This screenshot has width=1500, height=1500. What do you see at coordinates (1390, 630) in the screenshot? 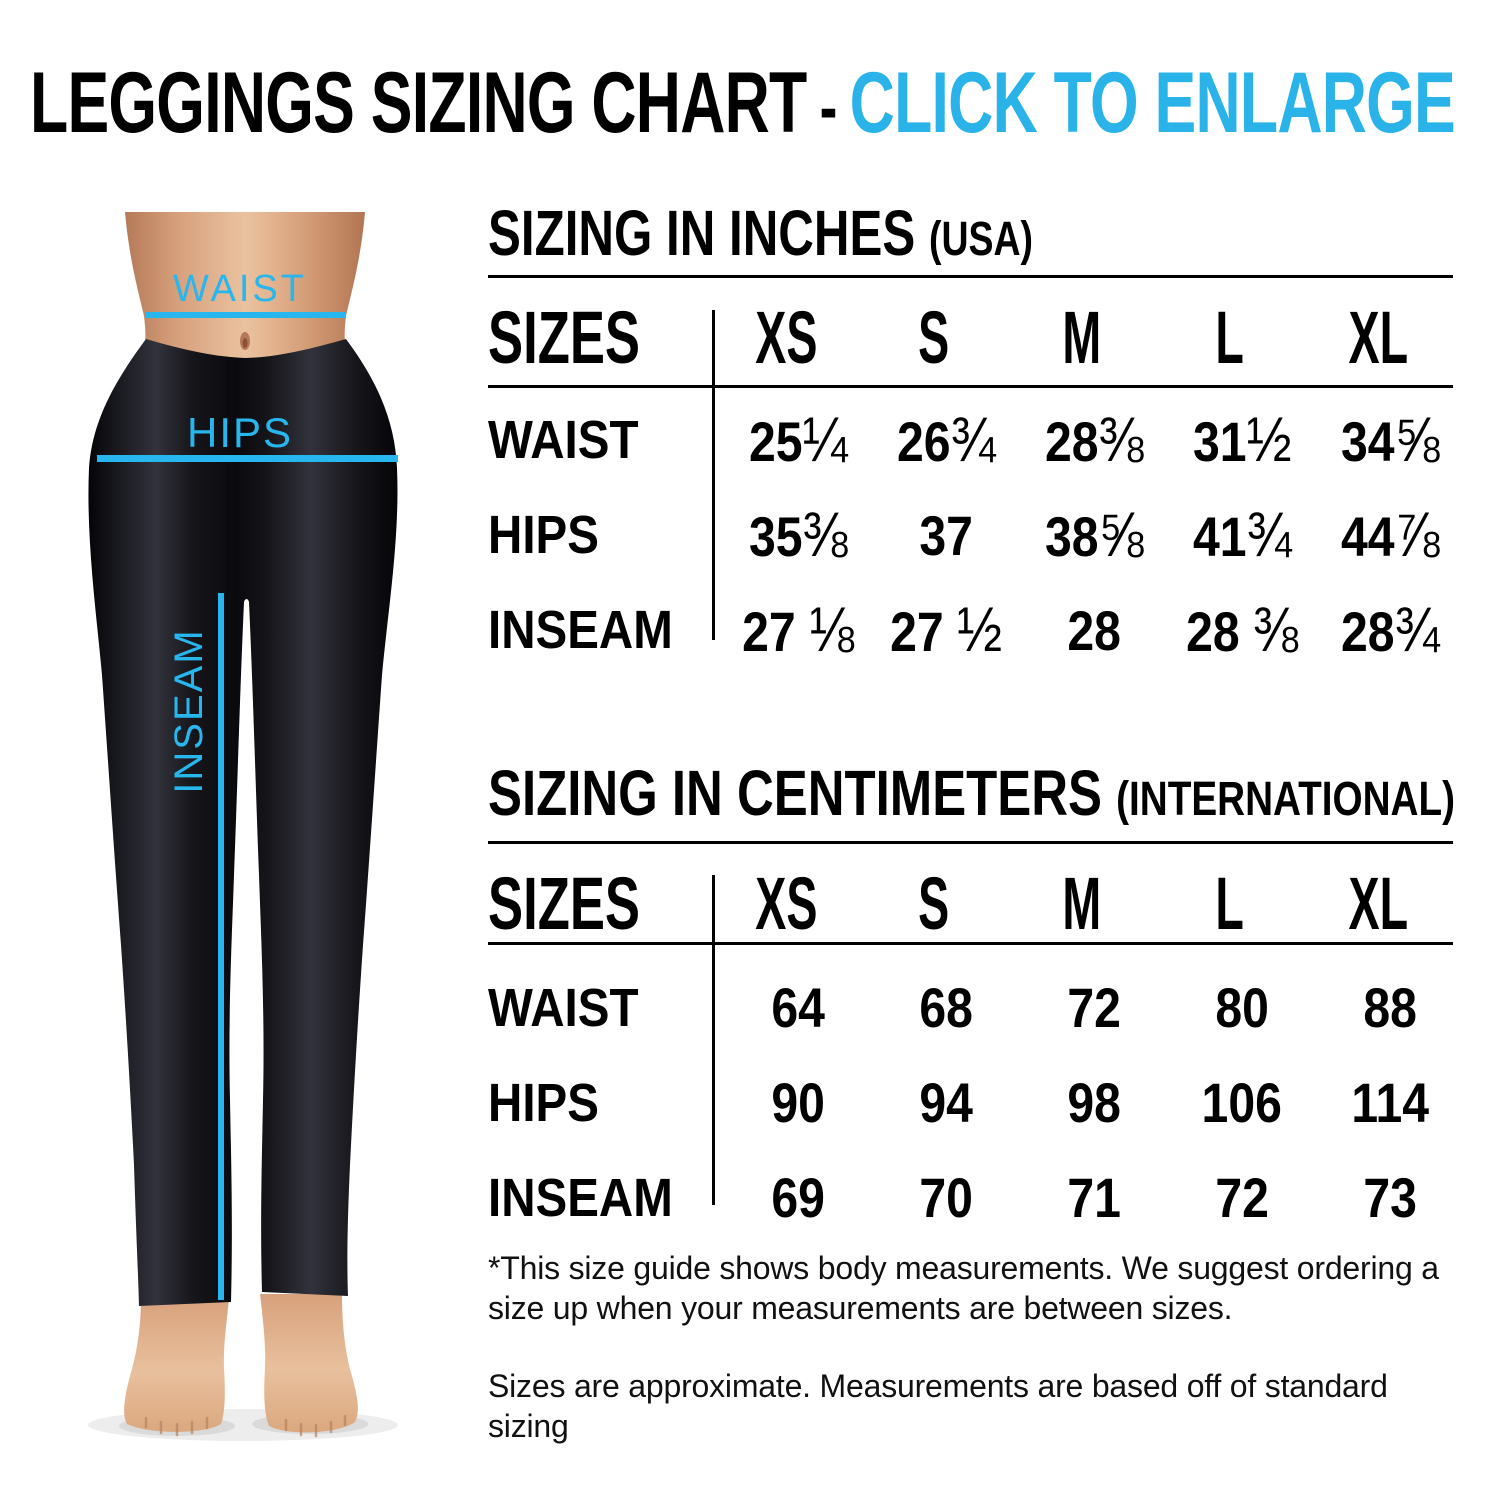
I see `size-value: 28¾` at bounding box center [1390, 630].